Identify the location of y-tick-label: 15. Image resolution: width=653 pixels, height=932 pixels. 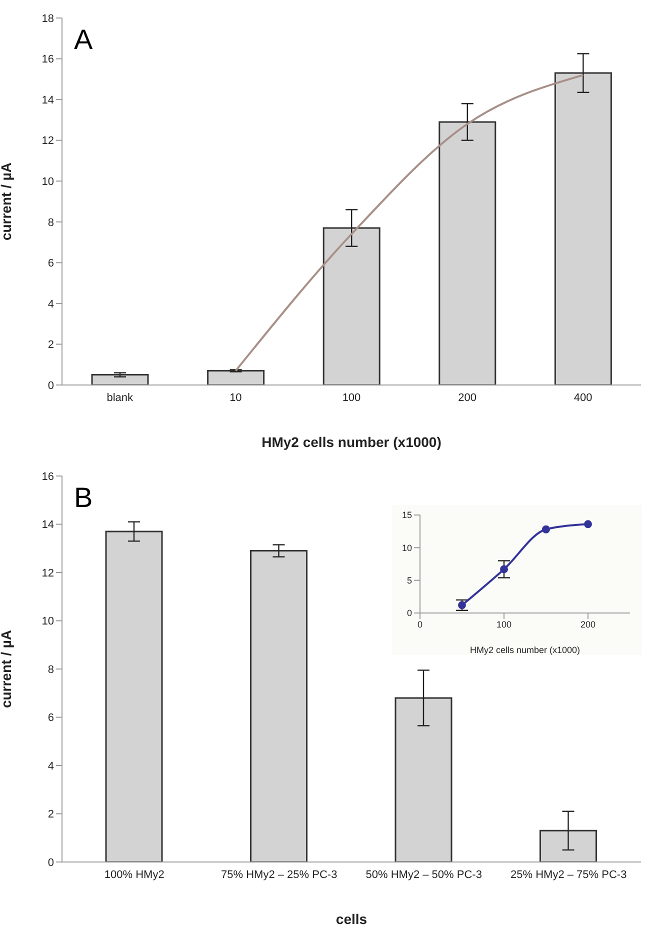
(407, 515).